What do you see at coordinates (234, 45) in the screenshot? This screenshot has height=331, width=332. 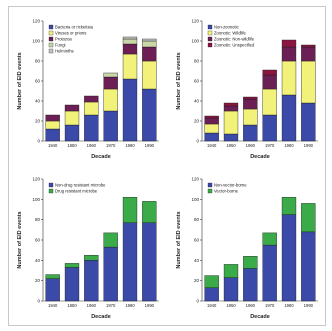 I see `legend-label: Zoonotic: Unspecified` at bounding box center [234, 45].